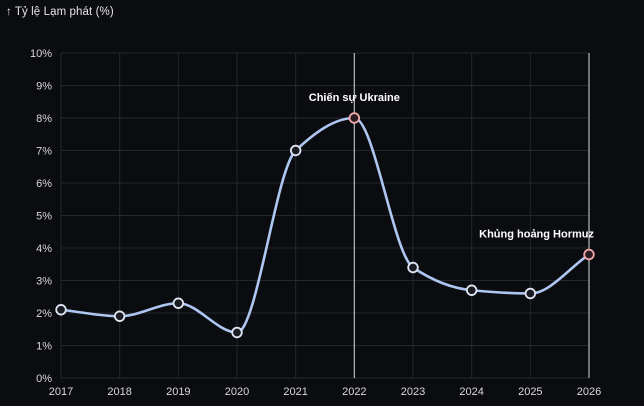 Image resolution: width=644 pixels, height=406 pixels. What do you see at coordinates (119, 392) in the screenshot?
I see `x-tick-label: 2018` at bounding box center [119, 392].